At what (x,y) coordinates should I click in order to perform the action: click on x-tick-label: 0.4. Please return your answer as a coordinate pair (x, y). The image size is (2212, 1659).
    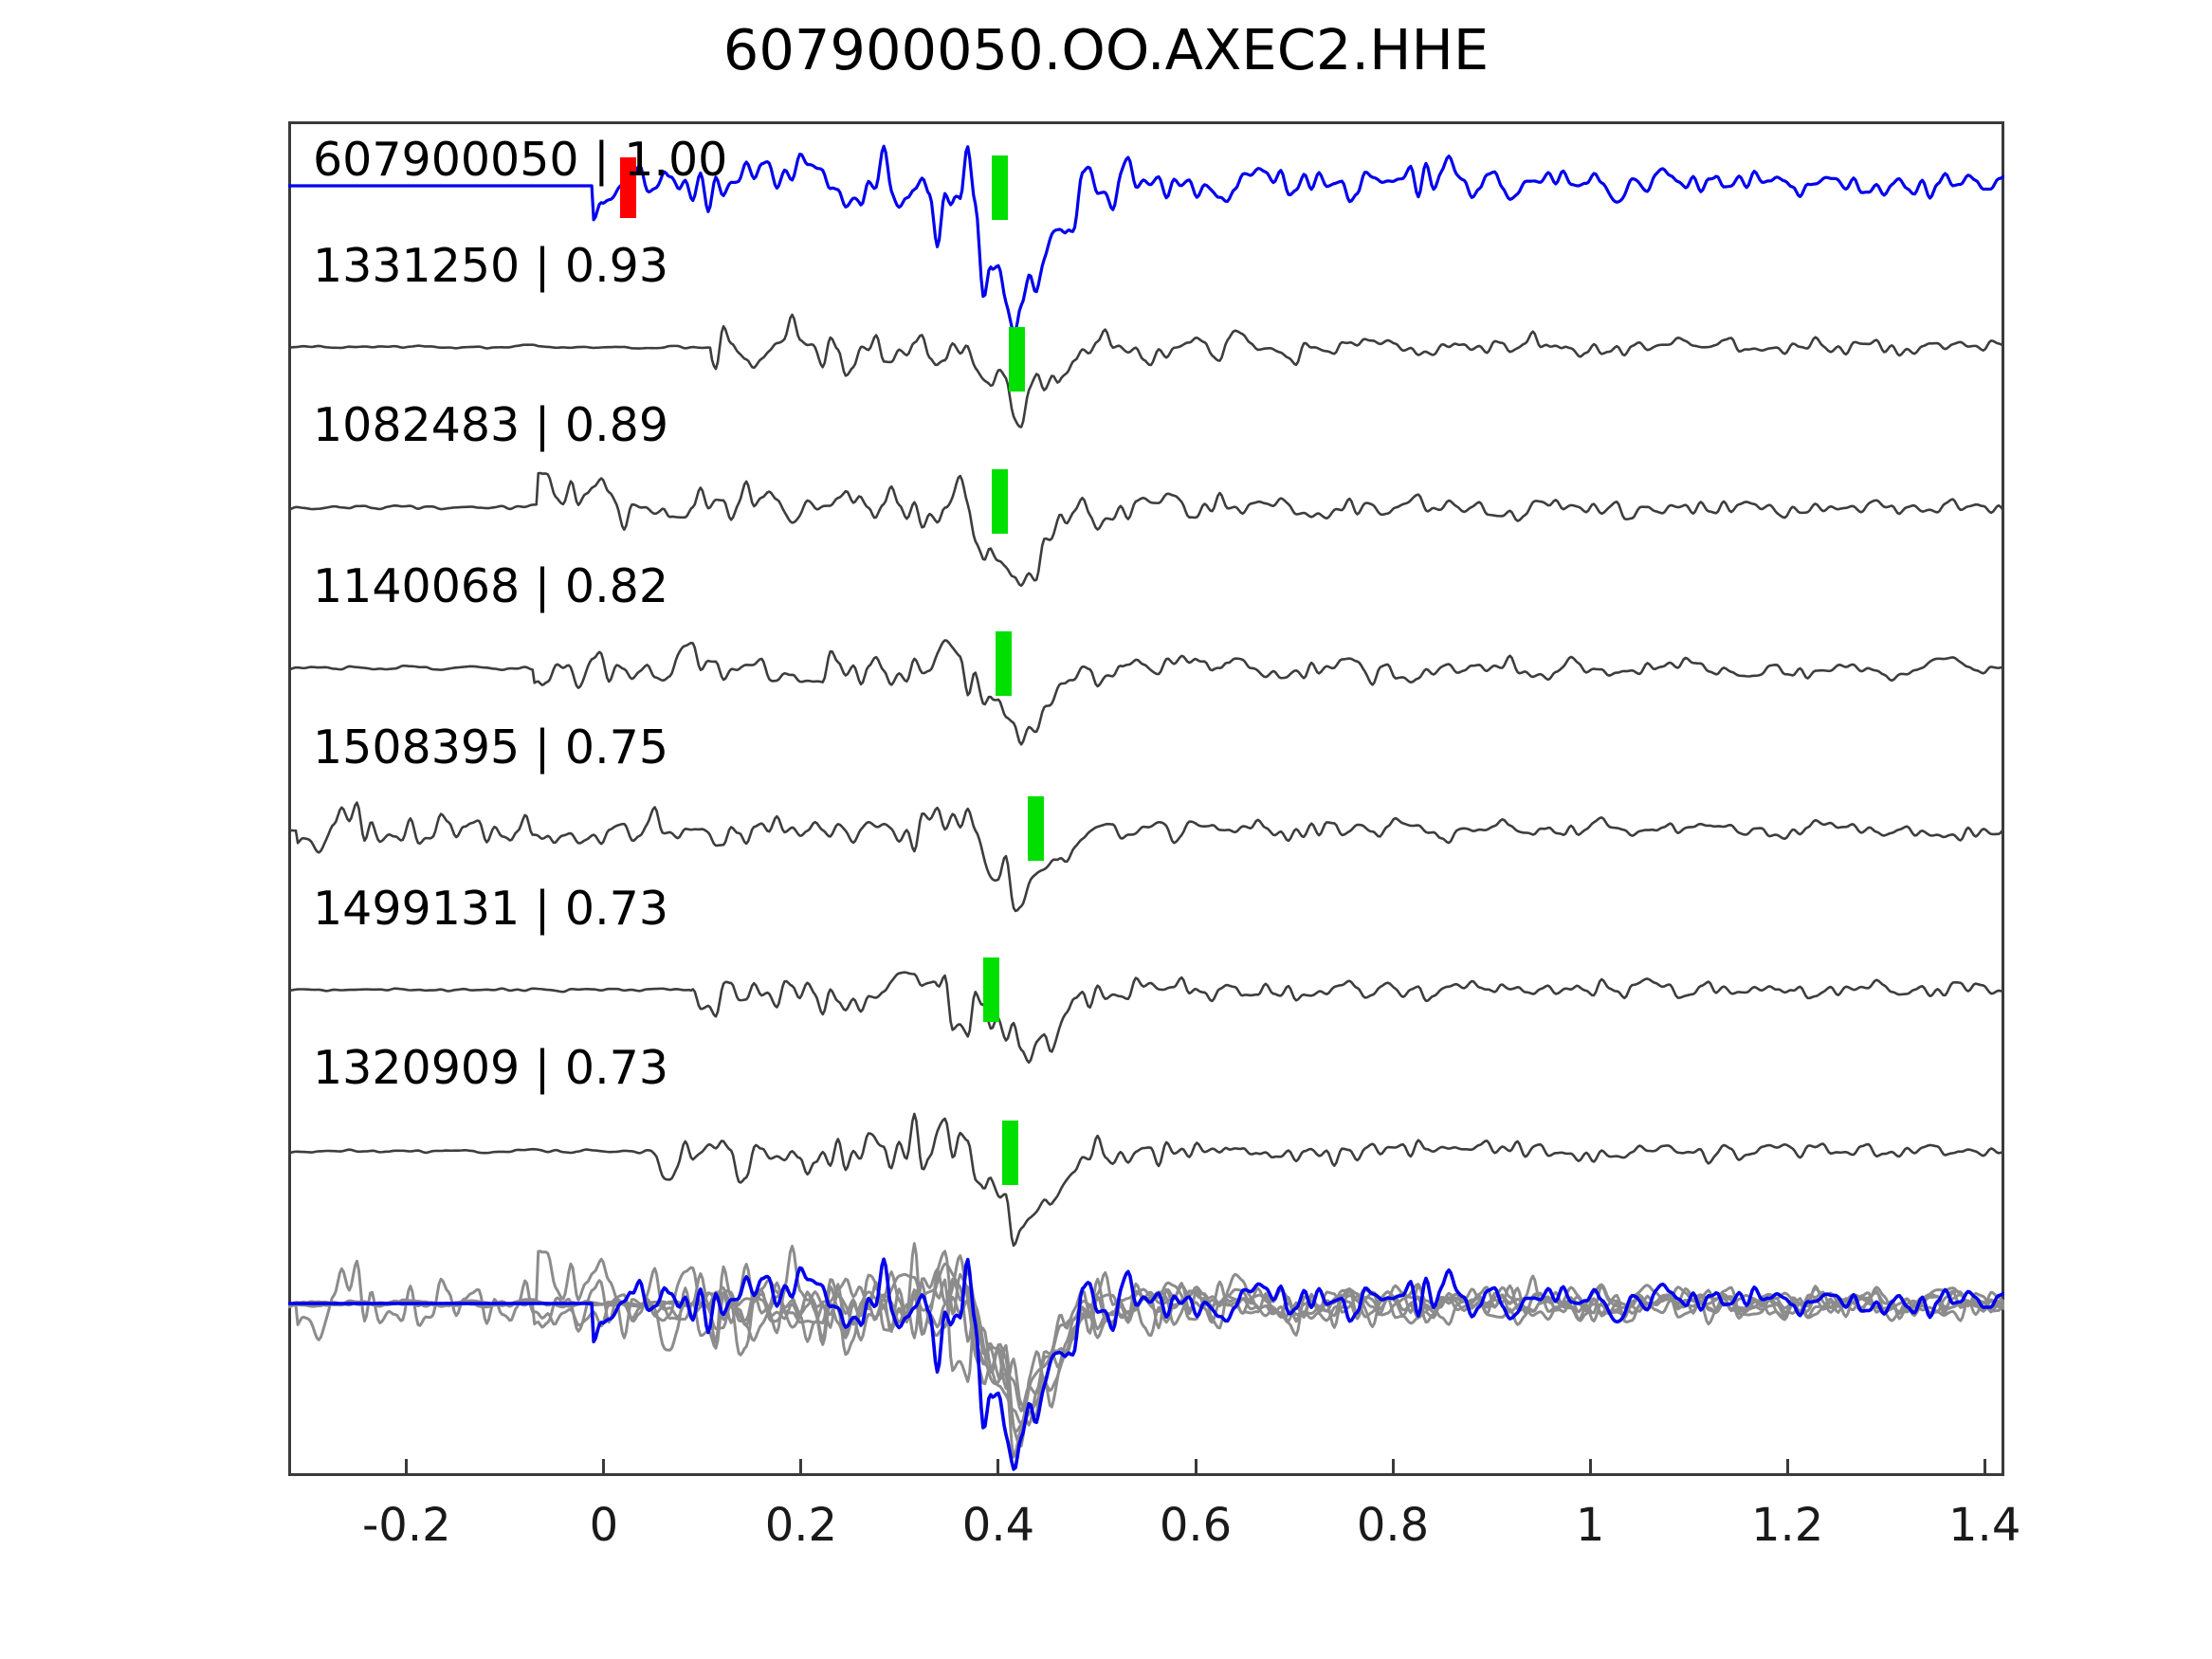
    Looking at the image, I should click on (998, 1525).